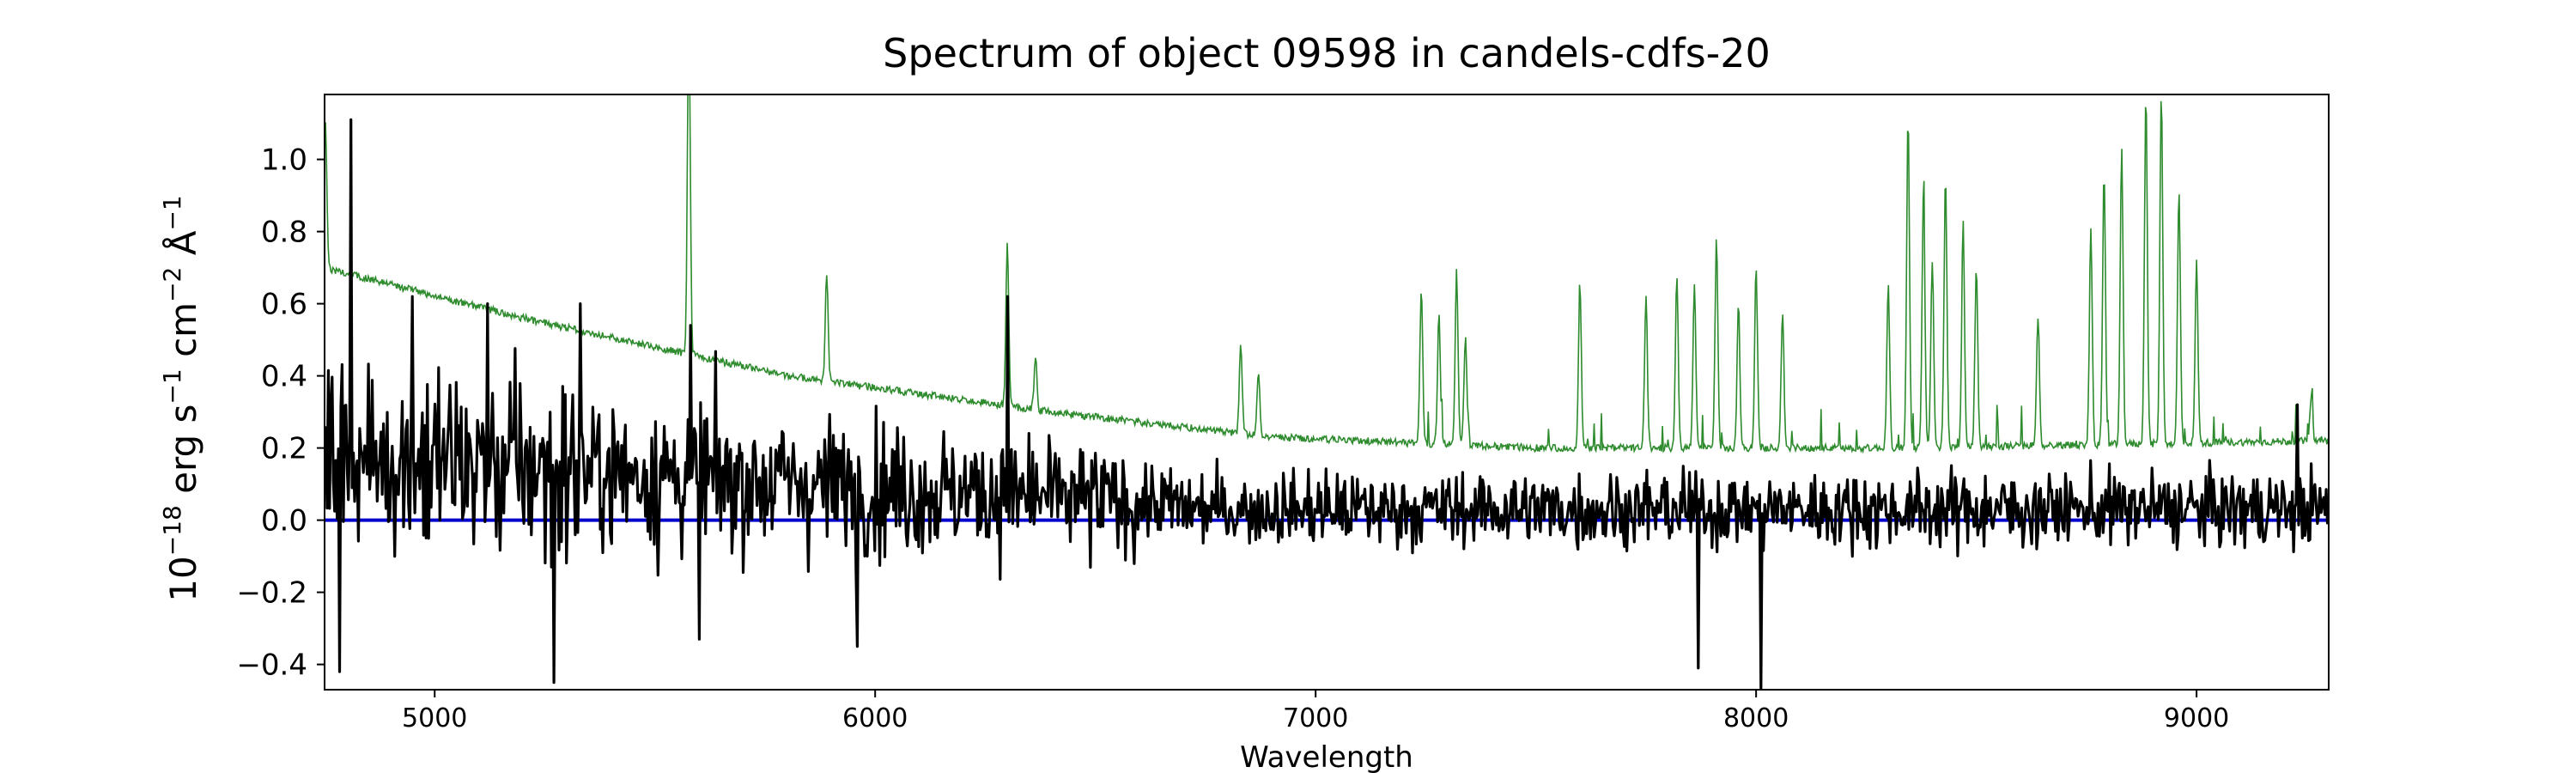  What do you see at coordinates (284, 521) in the screenshot?
I see `y-tick-label: 0.0` at bounding box center [284, 521].